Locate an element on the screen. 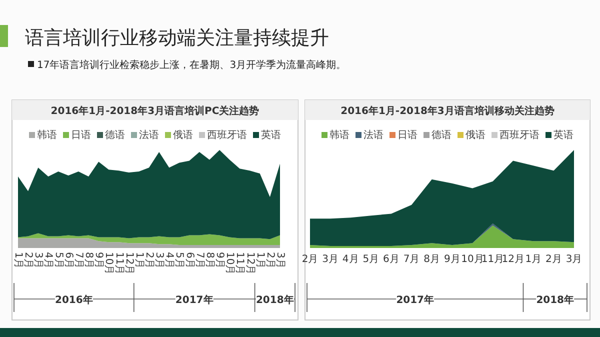  text: 17年语言培训行业检索稳步上涨，在暑期、3月开学季为流量高峰期。 is located at coordinates (191, 65).